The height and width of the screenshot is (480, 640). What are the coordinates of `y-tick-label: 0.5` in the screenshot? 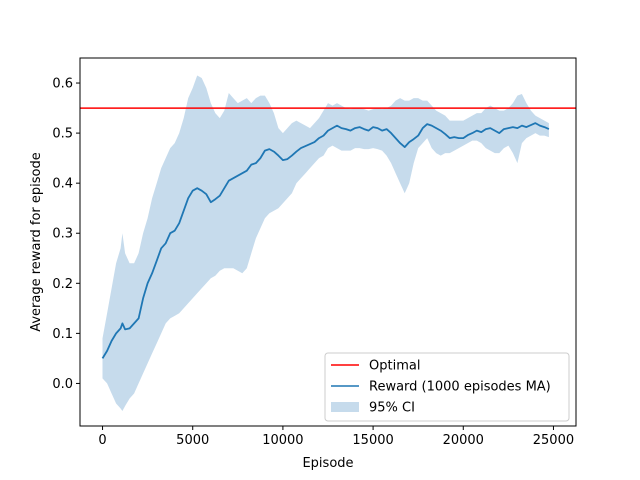 It's located at (62, 134).